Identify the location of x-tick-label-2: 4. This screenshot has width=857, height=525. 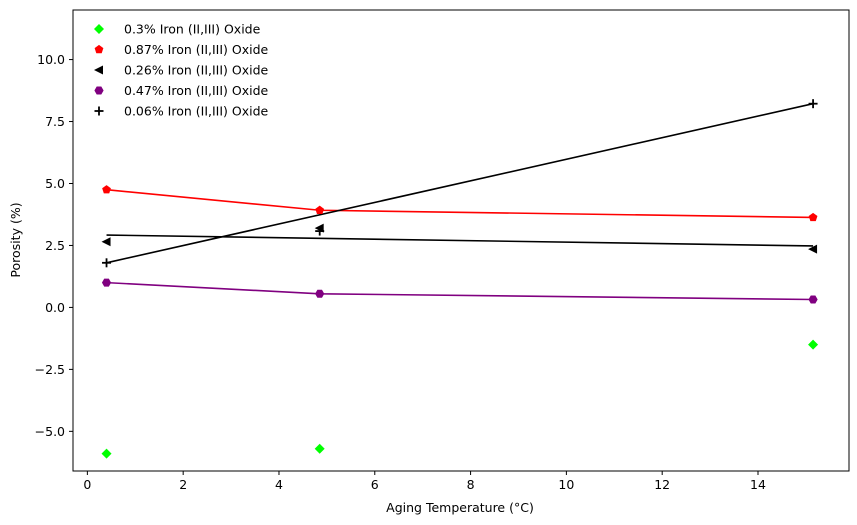
(279, 484).